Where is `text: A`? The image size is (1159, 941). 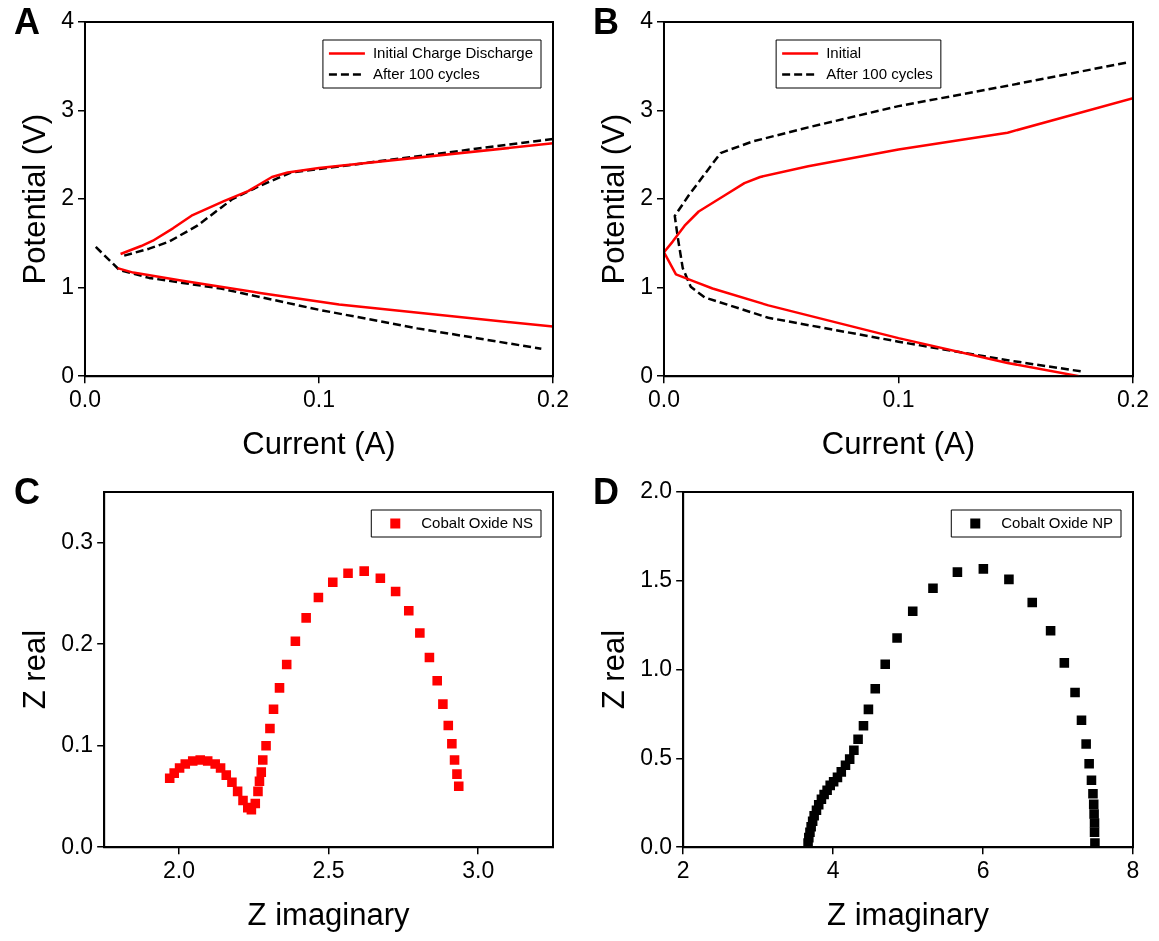
text: A is located at coordinates (27, 21).